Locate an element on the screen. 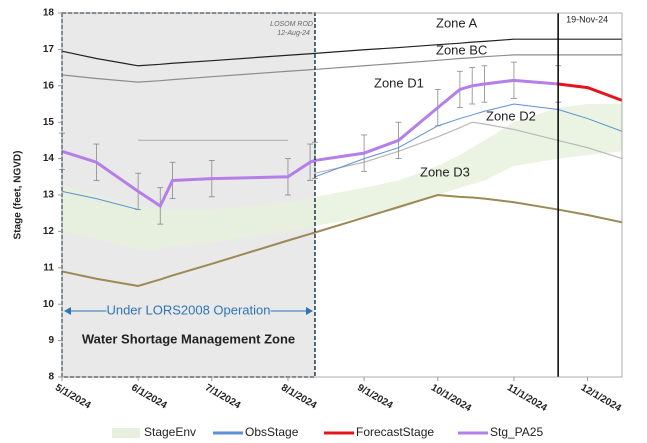 The width and height of the screenshot is (647, 443). y-tick-label: 15 is located at coordinates (49, 122).